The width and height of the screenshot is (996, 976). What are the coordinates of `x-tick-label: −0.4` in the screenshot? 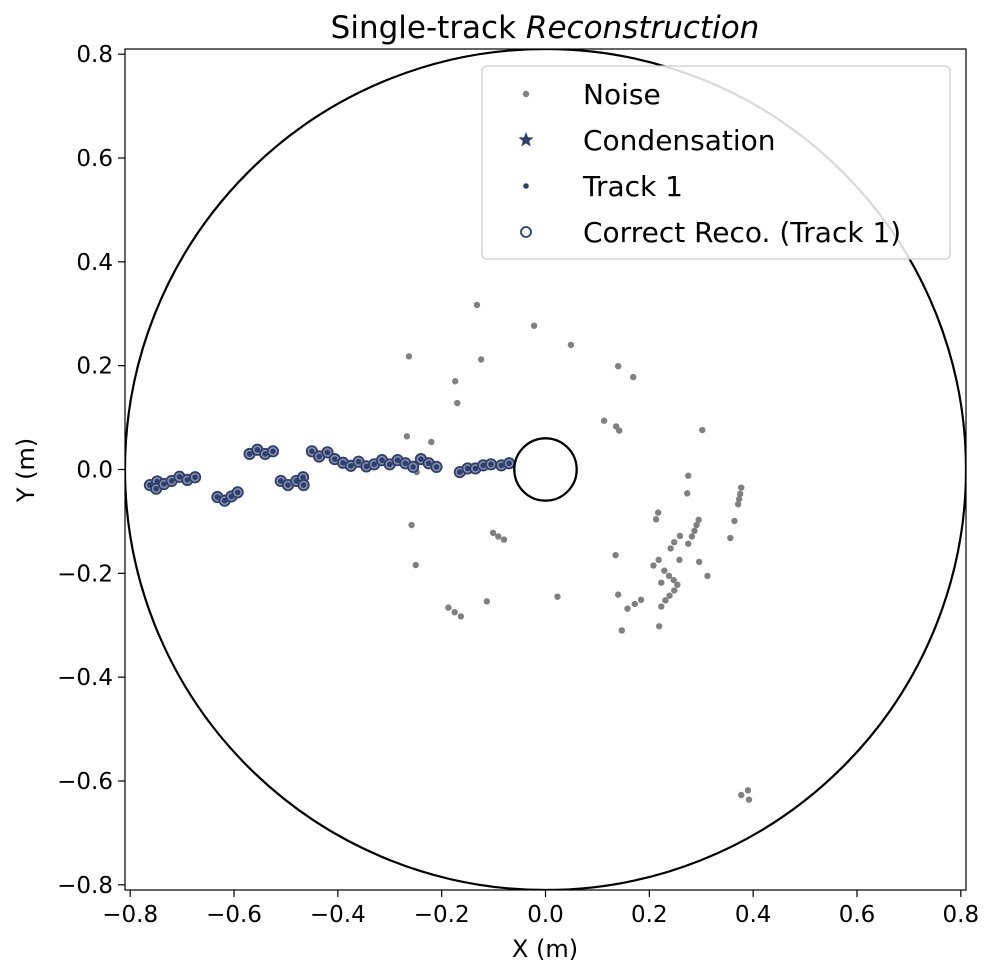 It's located at (338, 915).